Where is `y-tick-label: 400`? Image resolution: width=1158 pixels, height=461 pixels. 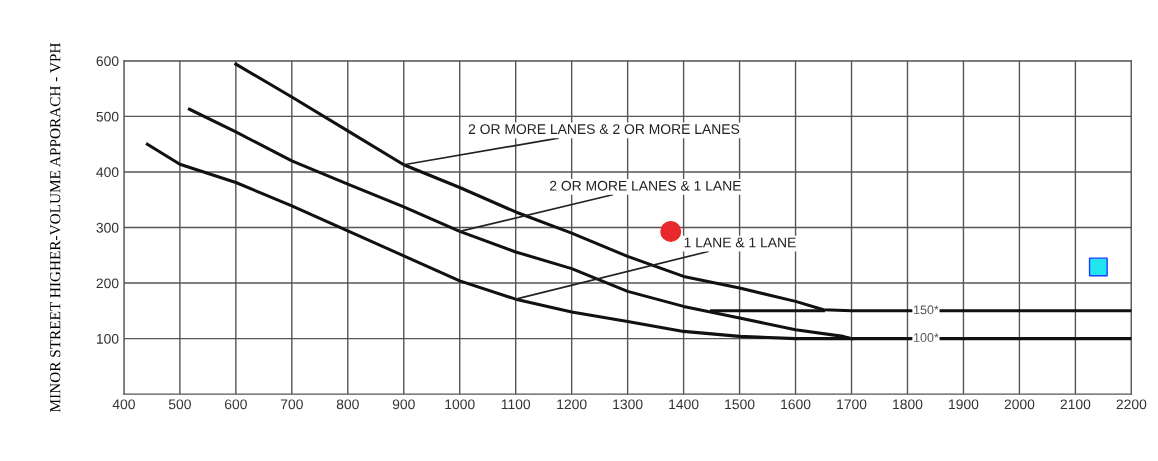
y-tick-label: 400 is located at coordinates (107, 172).